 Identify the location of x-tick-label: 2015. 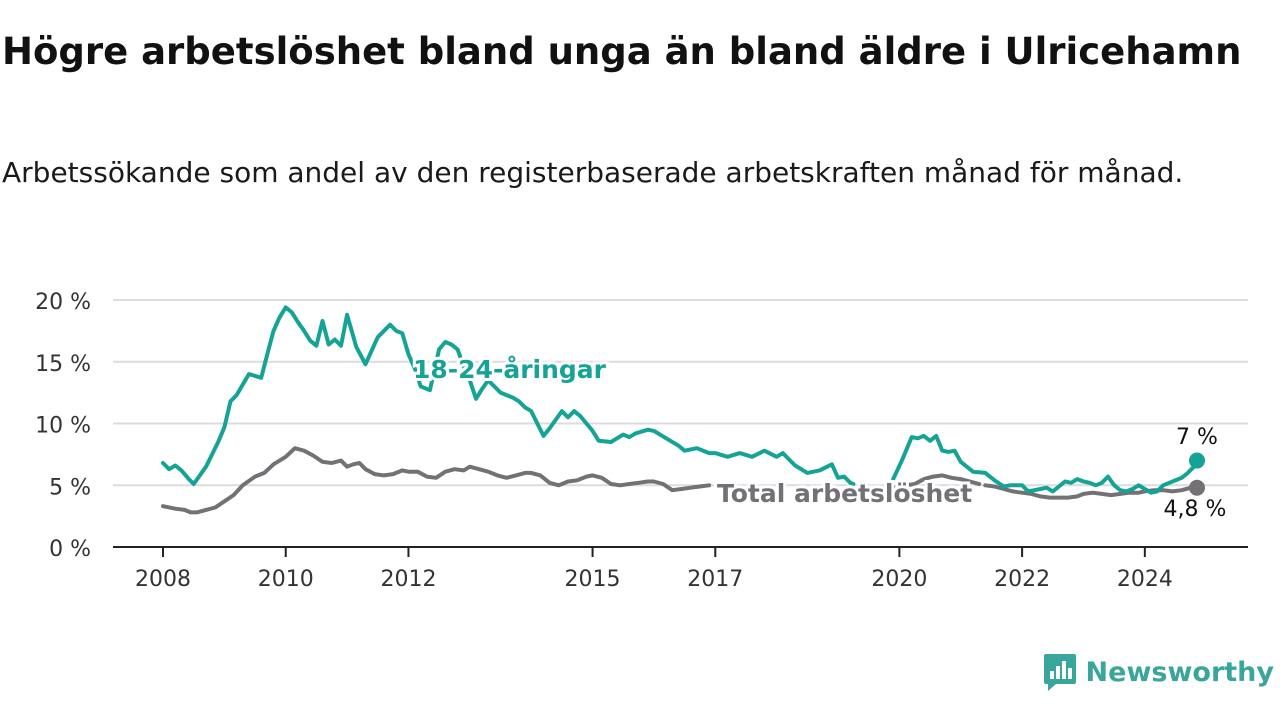
(593, 579).